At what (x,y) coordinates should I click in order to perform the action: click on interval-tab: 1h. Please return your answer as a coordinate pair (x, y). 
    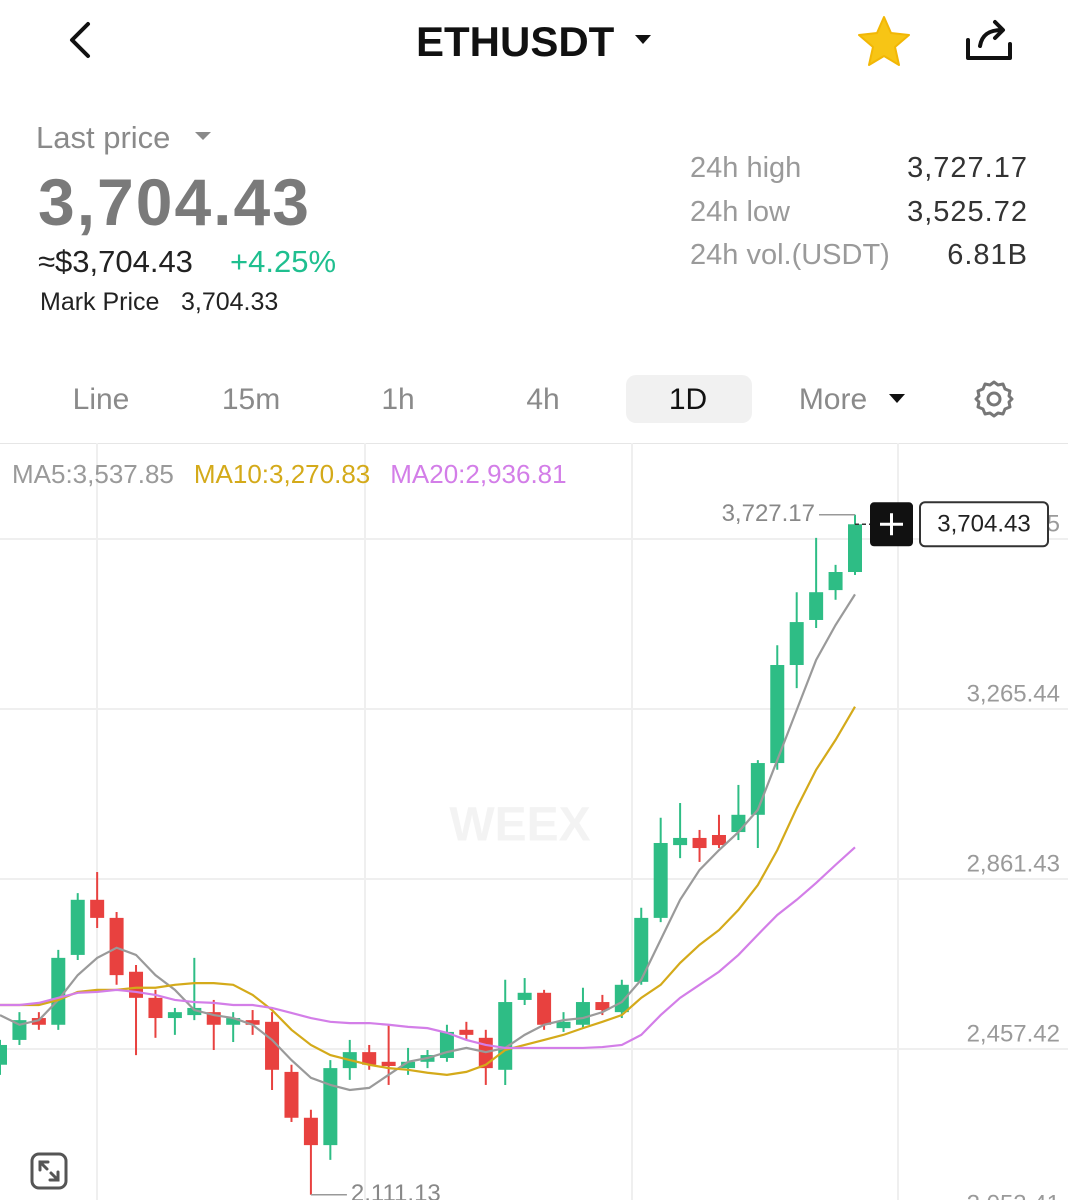
    Looking at the image, I should click on (398, 399).